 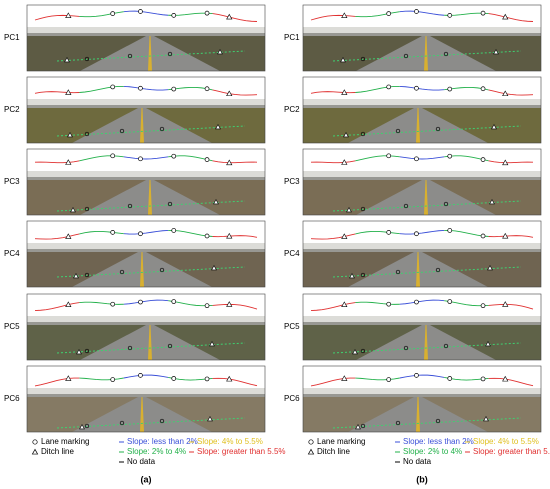 What do you see at coordinates (241, 451) in the screenshot?
I see `legend-text: Slope: greater than 5.5%` at bounding box center [241, 451].